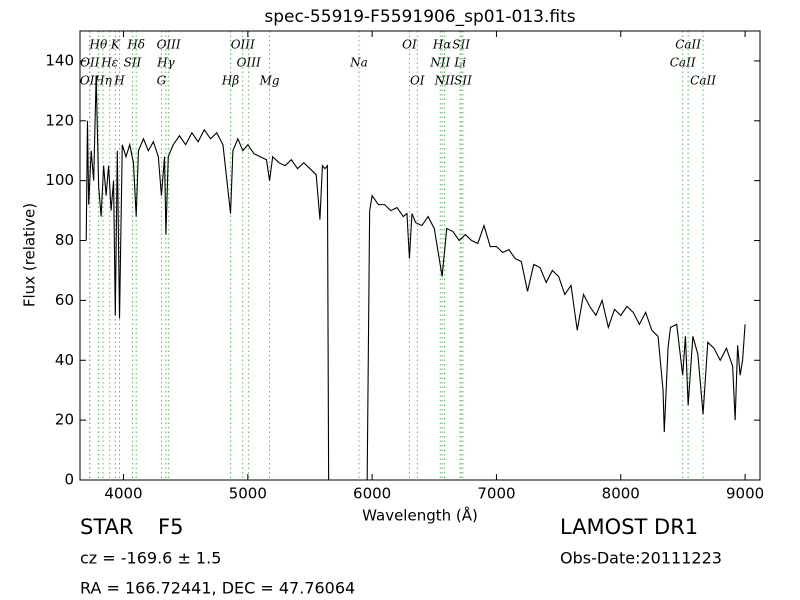 The image size is (800, 600). What do you see at coordinates (269, 81) in the screenshot?
I see `spectral-line-label: Mg` at bounding box center [269, 81].